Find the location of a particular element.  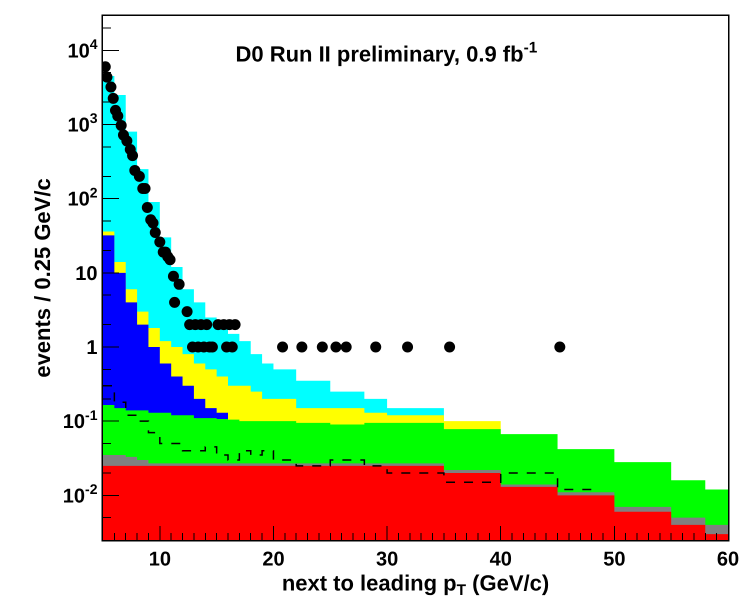

x-axis-title: next to leading p$_{T}$ (GeV/c) is located at coordinates (416, 584).